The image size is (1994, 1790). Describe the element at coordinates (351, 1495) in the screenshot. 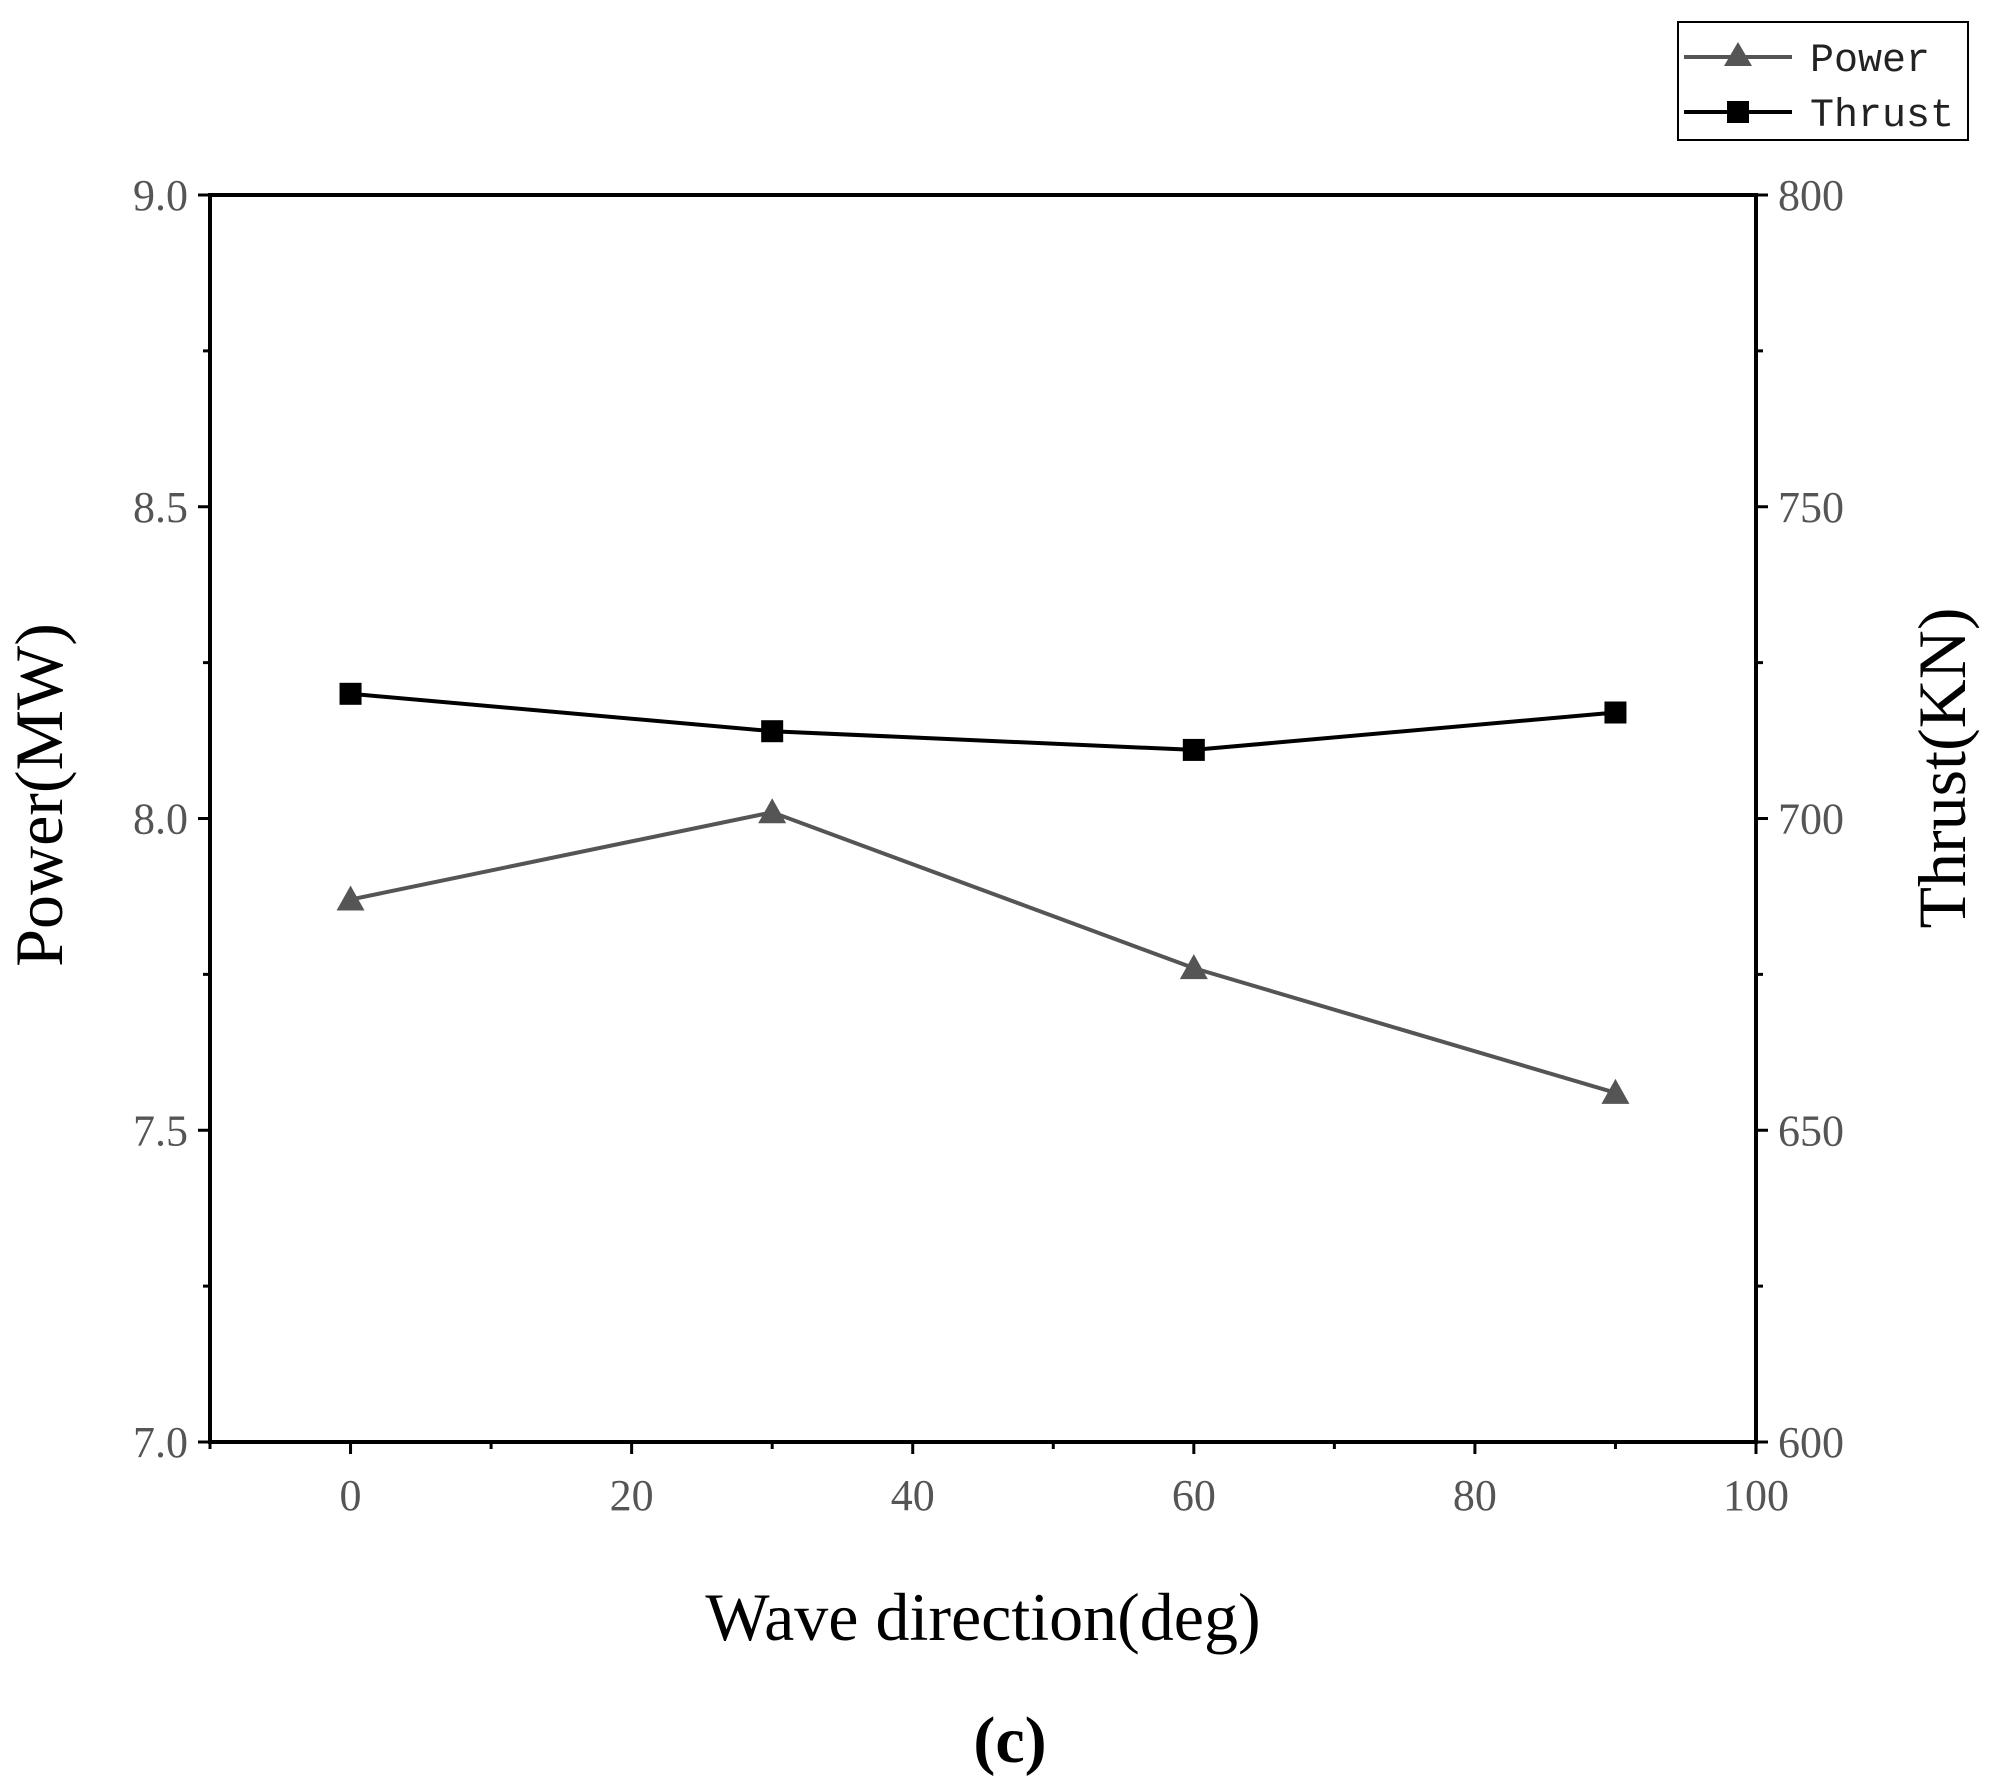

I see `x-tick-label: 0` at that location.